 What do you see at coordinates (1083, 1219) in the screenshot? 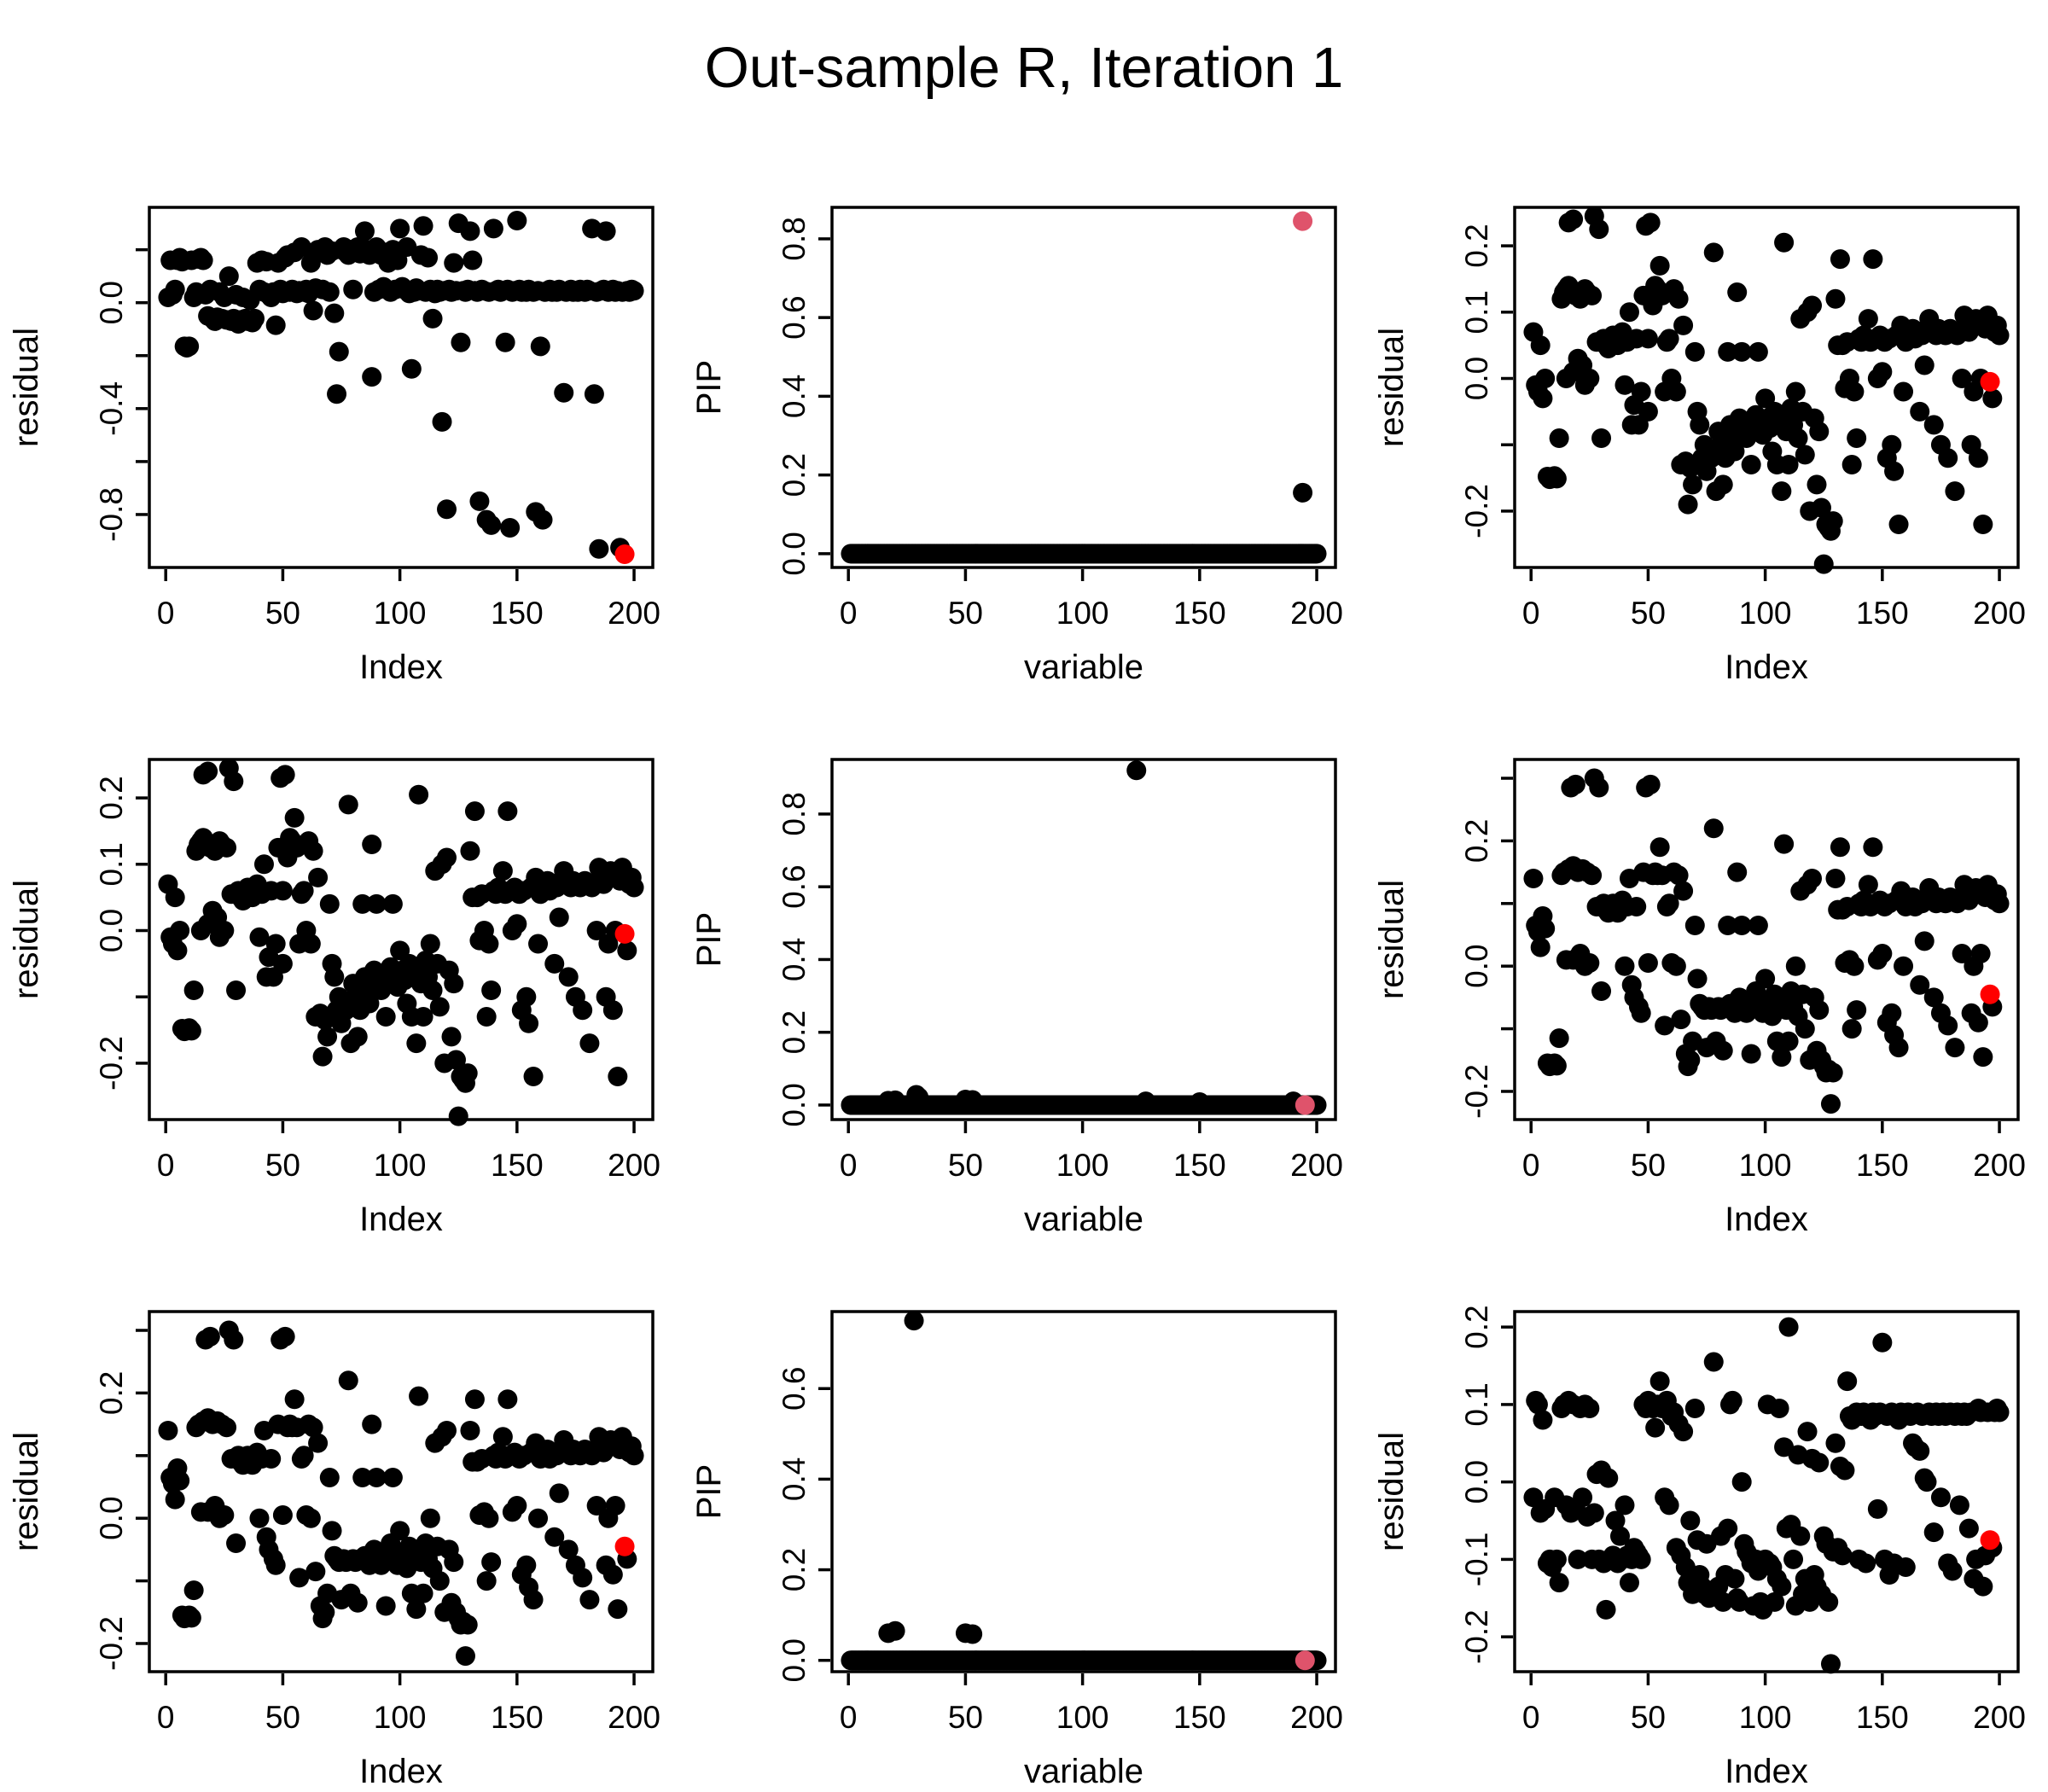
I see `x-axis-label: variable` at bounding box center [1083, 1219].